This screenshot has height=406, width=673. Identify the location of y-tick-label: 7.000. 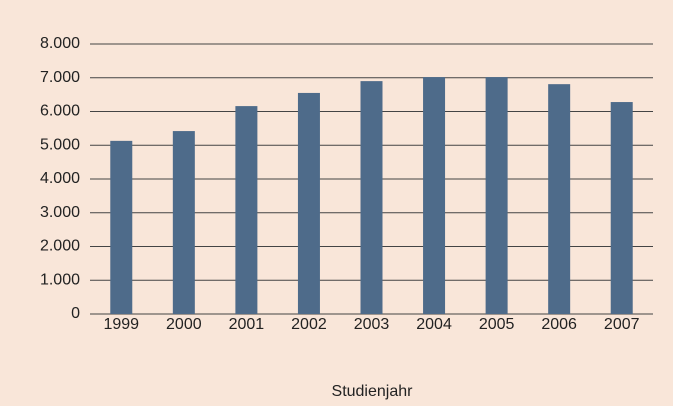
(60, 77).